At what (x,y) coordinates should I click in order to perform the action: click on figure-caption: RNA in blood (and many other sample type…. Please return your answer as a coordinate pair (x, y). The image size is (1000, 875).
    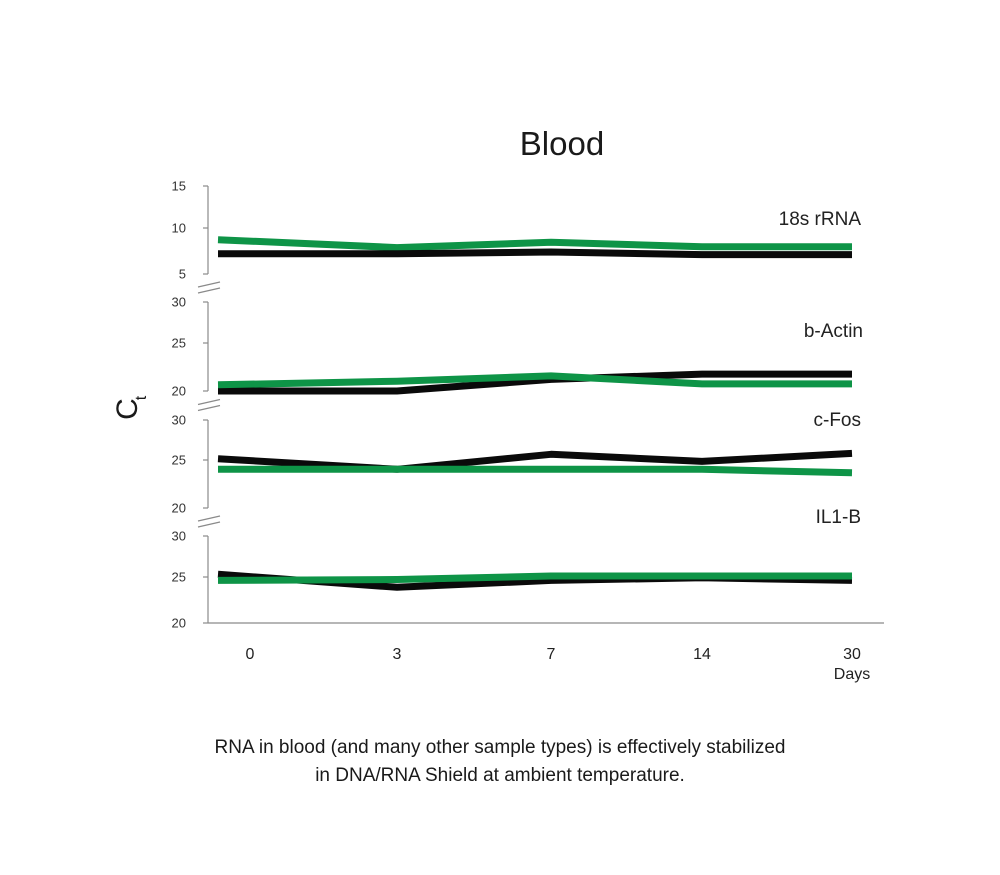
    Looking at the image, I should click on (500, 762).